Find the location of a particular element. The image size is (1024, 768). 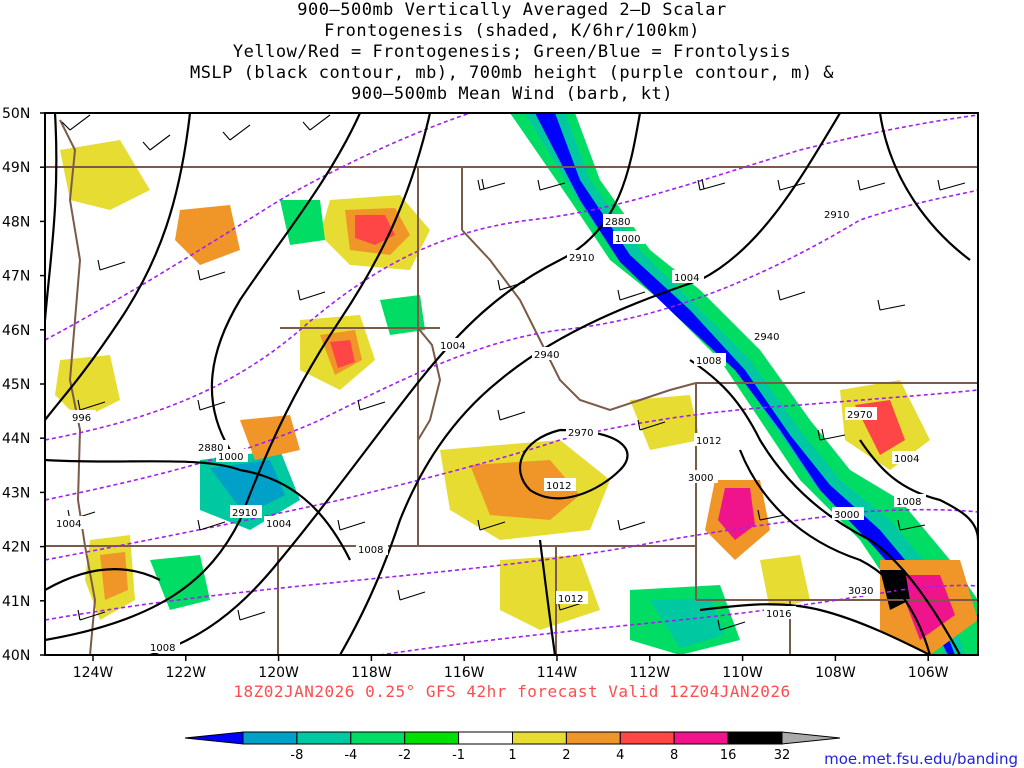

colorbar-tick-label: -4 is located at coordinates (350, 755).